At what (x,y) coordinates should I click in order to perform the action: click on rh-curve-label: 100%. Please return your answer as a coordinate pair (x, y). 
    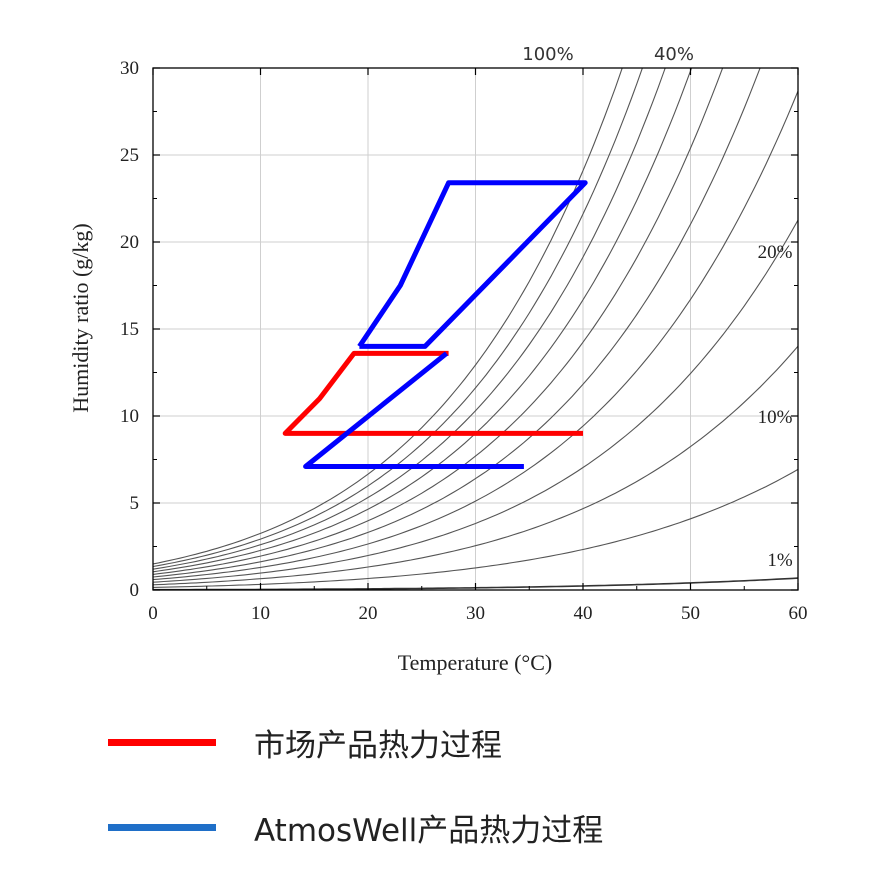
    Looking at the image, I should click on (547, 54).